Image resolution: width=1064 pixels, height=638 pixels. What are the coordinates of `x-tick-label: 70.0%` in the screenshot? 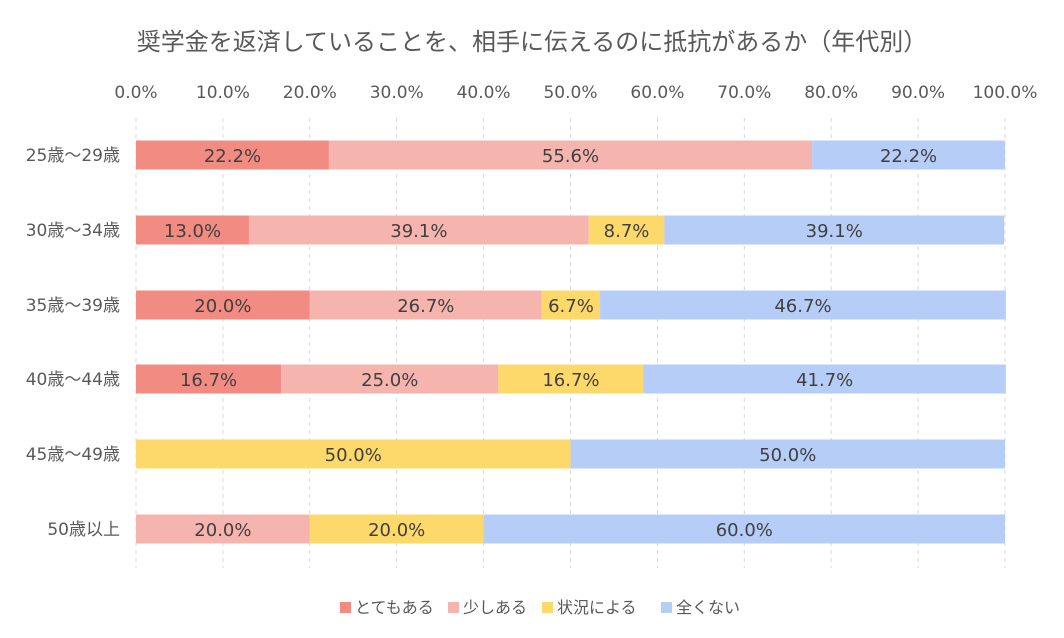 It's located at (744, 93).